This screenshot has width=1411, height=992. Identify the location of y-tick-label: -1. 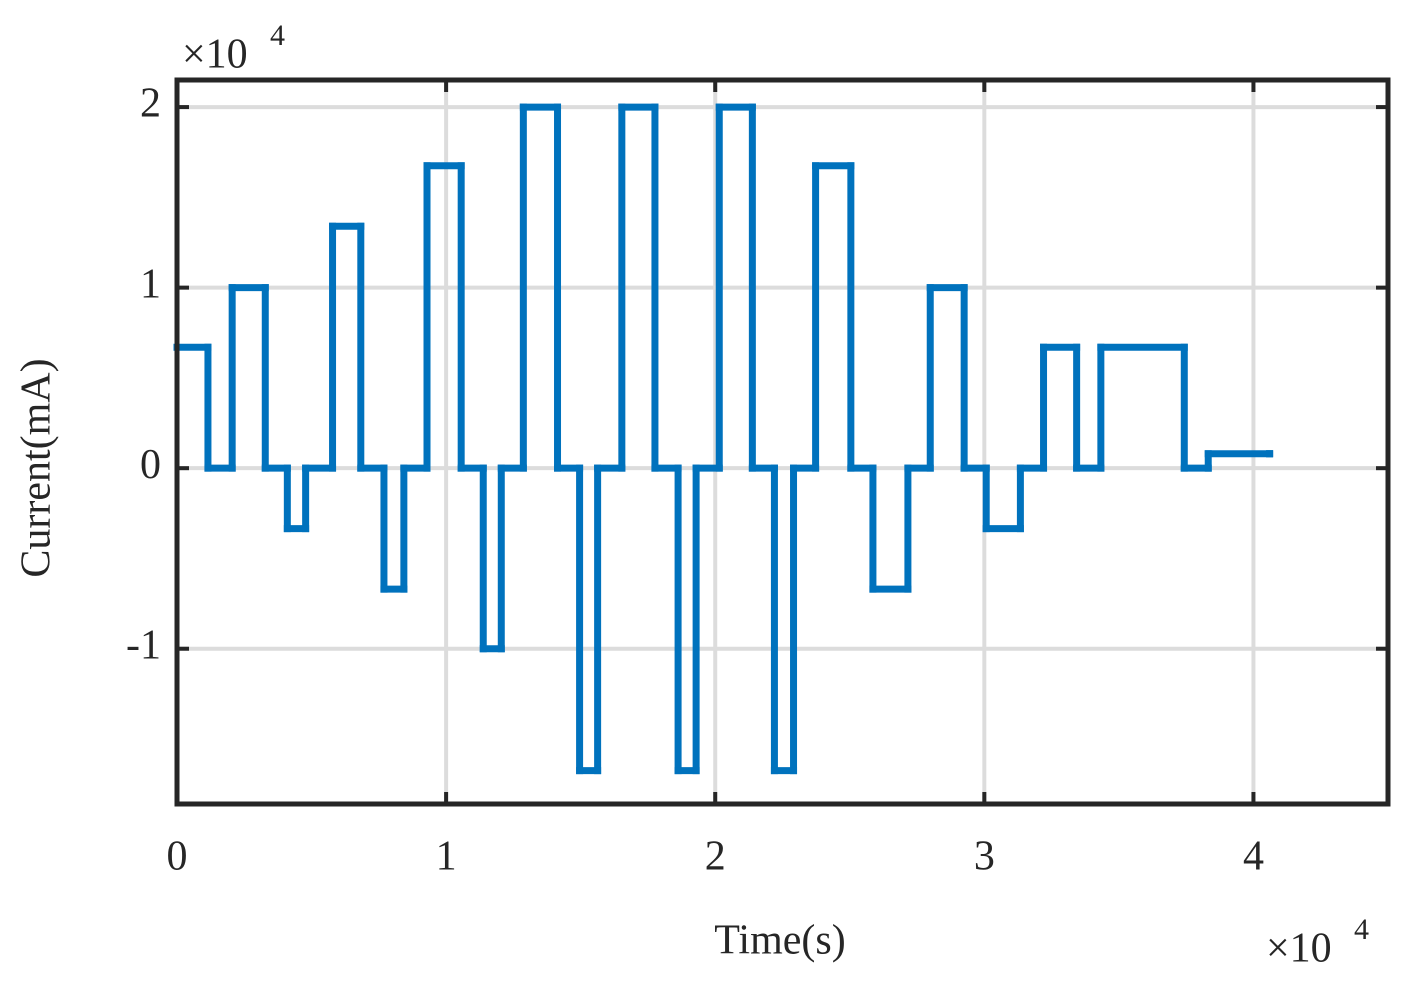
(143, 645).